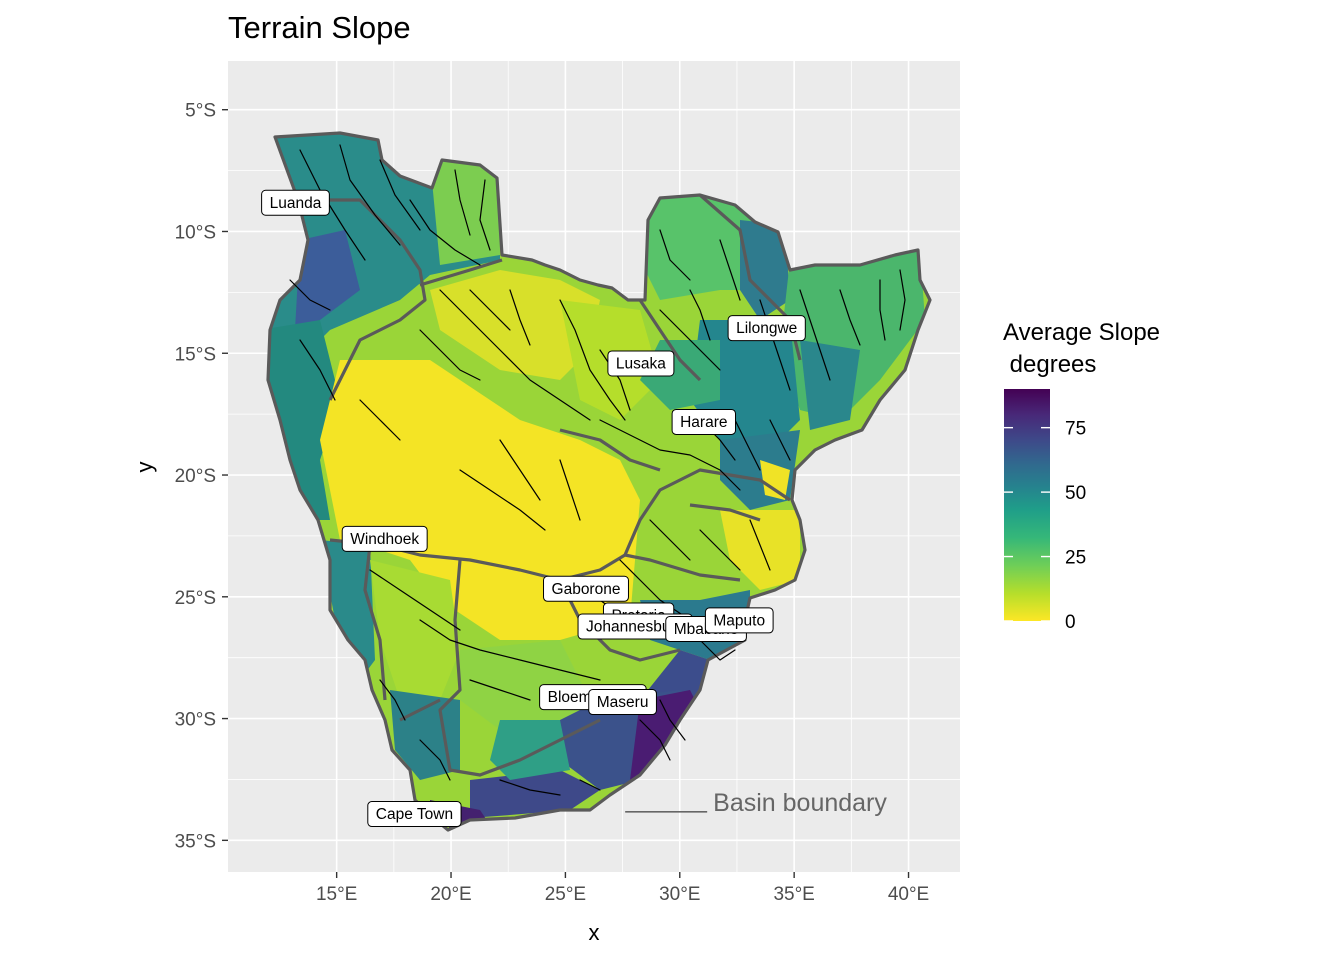  I want to click on city-label-text: Lusaka, so click(641, 363).